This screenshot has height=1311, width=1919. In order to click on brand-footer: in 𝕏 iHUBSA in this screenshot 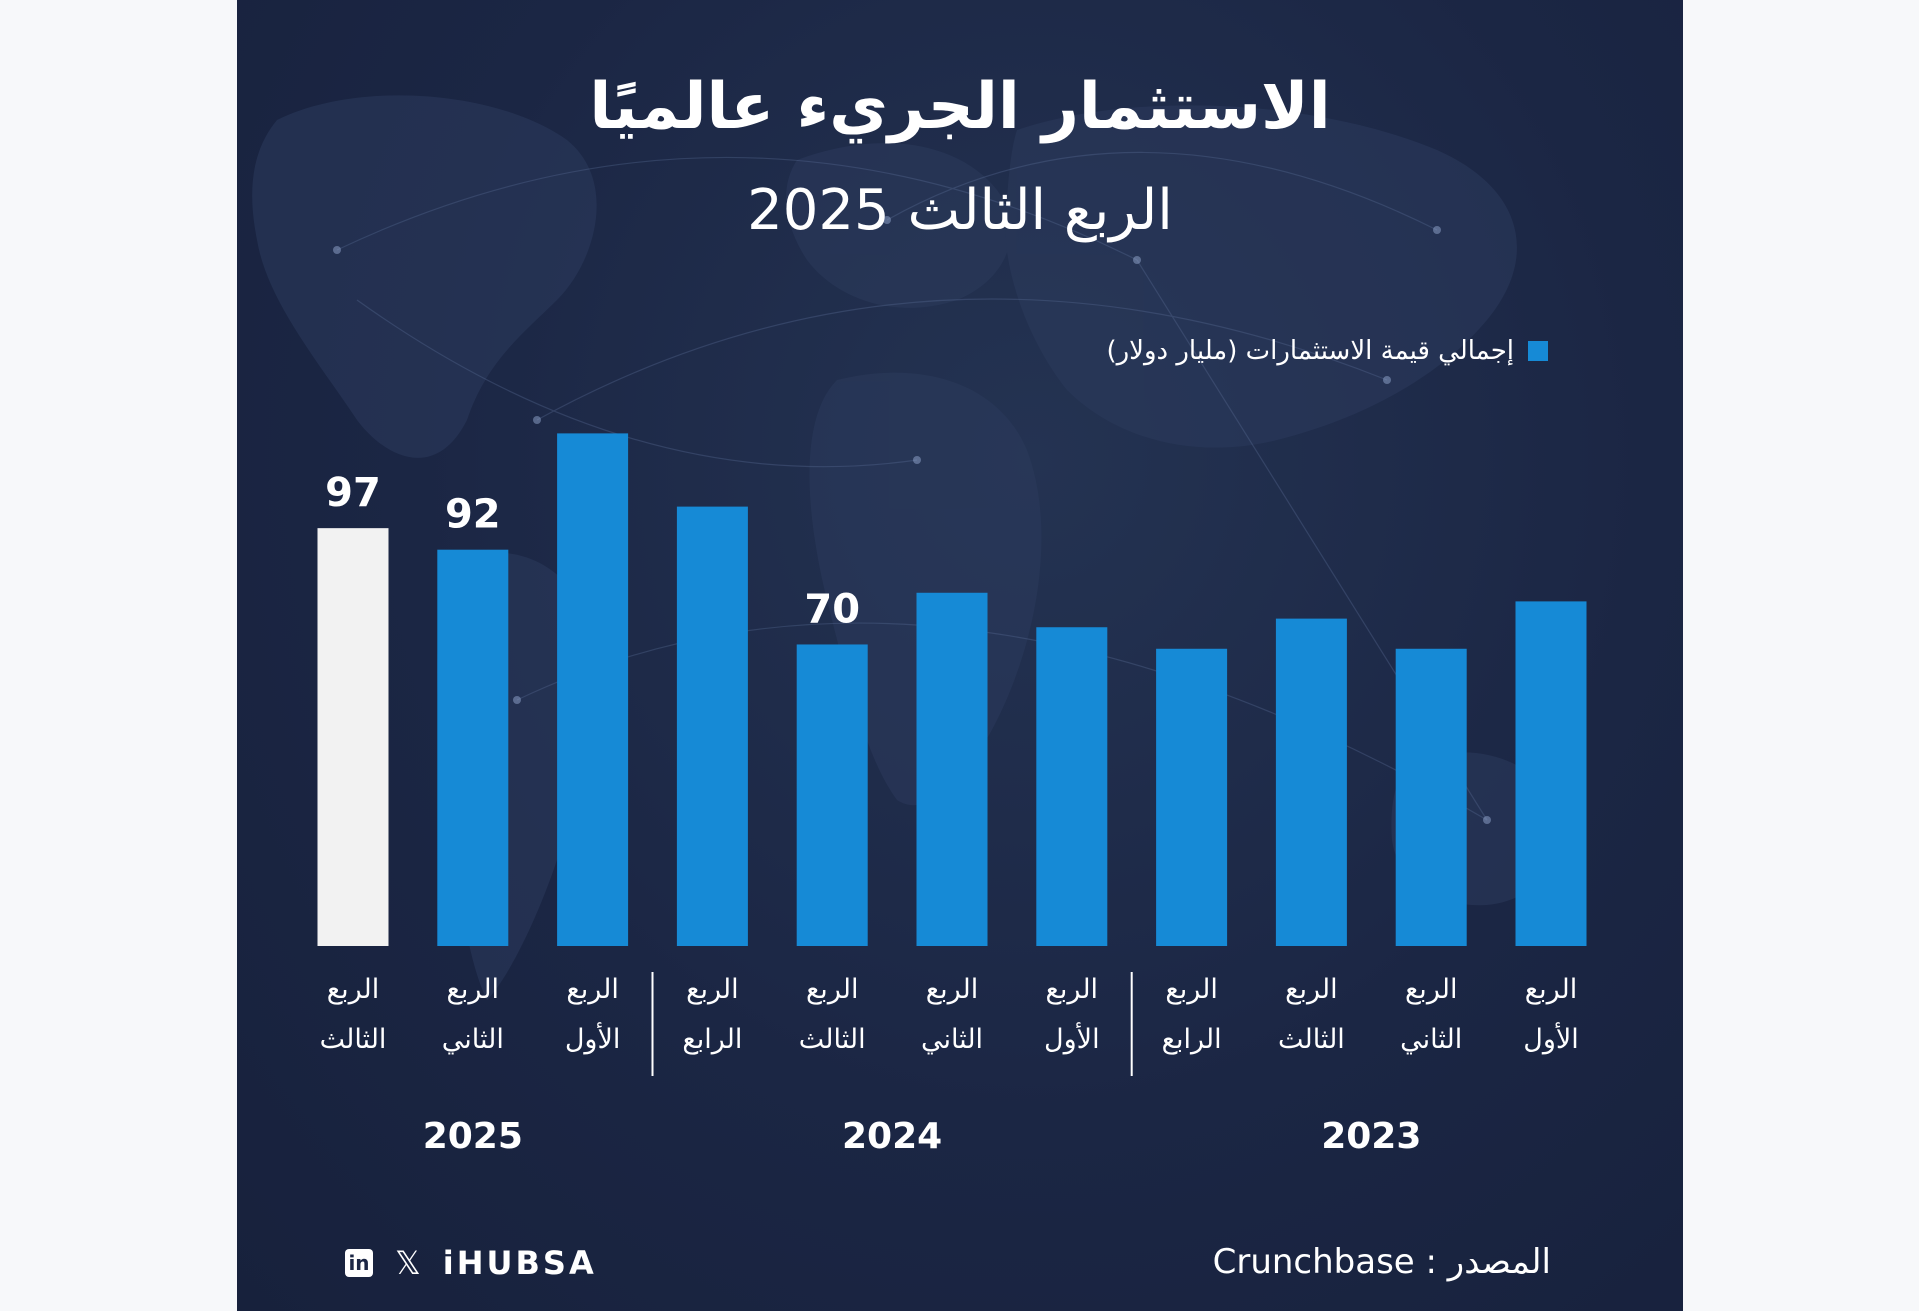, I will do `click(471, 1263)`.